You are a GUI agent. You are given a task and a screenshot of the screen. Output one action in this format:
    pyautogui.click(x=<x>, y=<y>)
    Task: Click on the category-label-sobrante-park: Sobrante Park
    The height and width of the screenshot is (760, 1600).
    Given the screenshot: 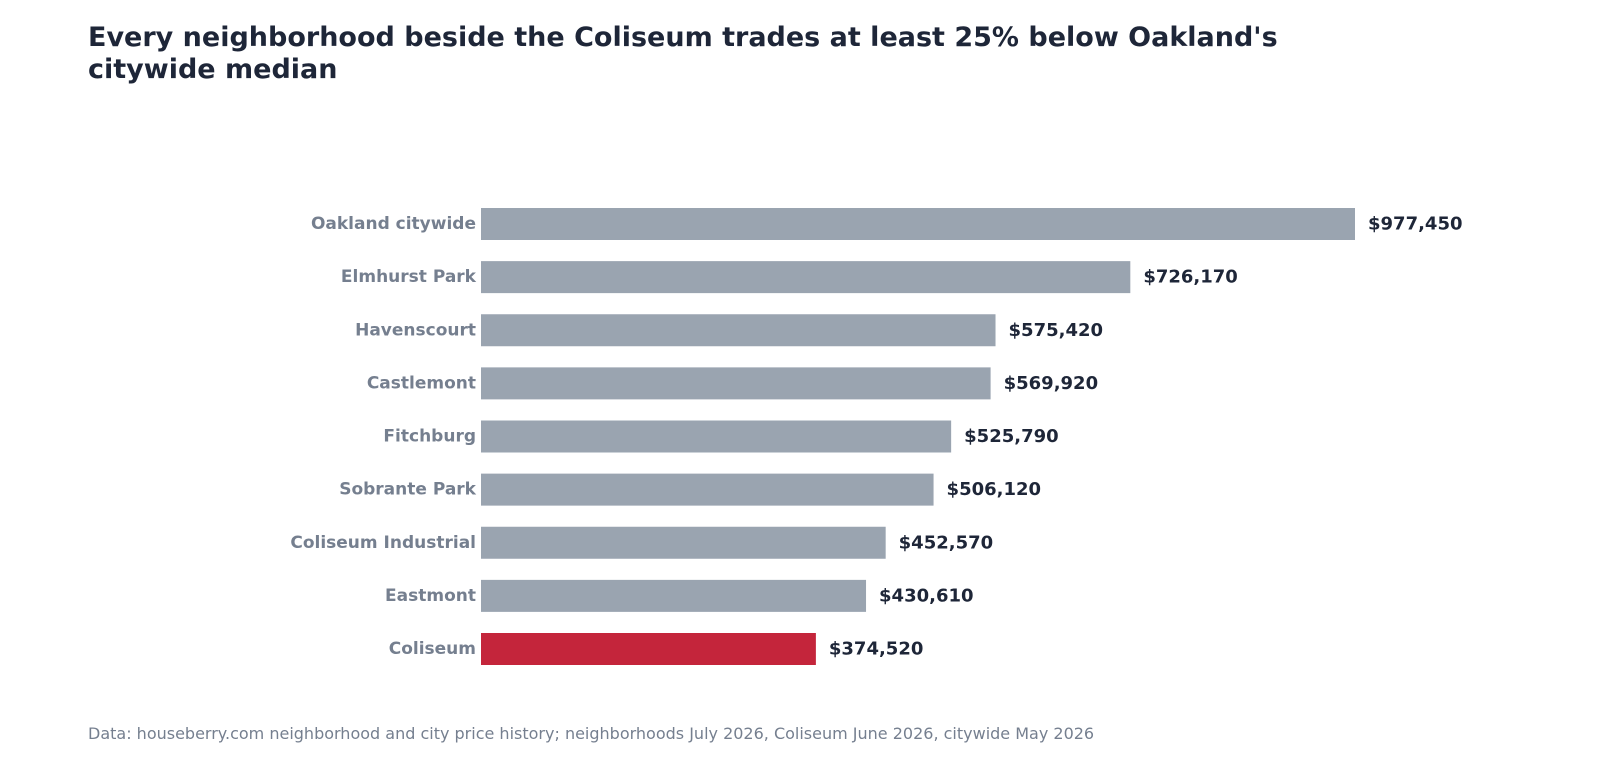 What is the action you would take?
    pyautogui.click(x=407, y=490)
    